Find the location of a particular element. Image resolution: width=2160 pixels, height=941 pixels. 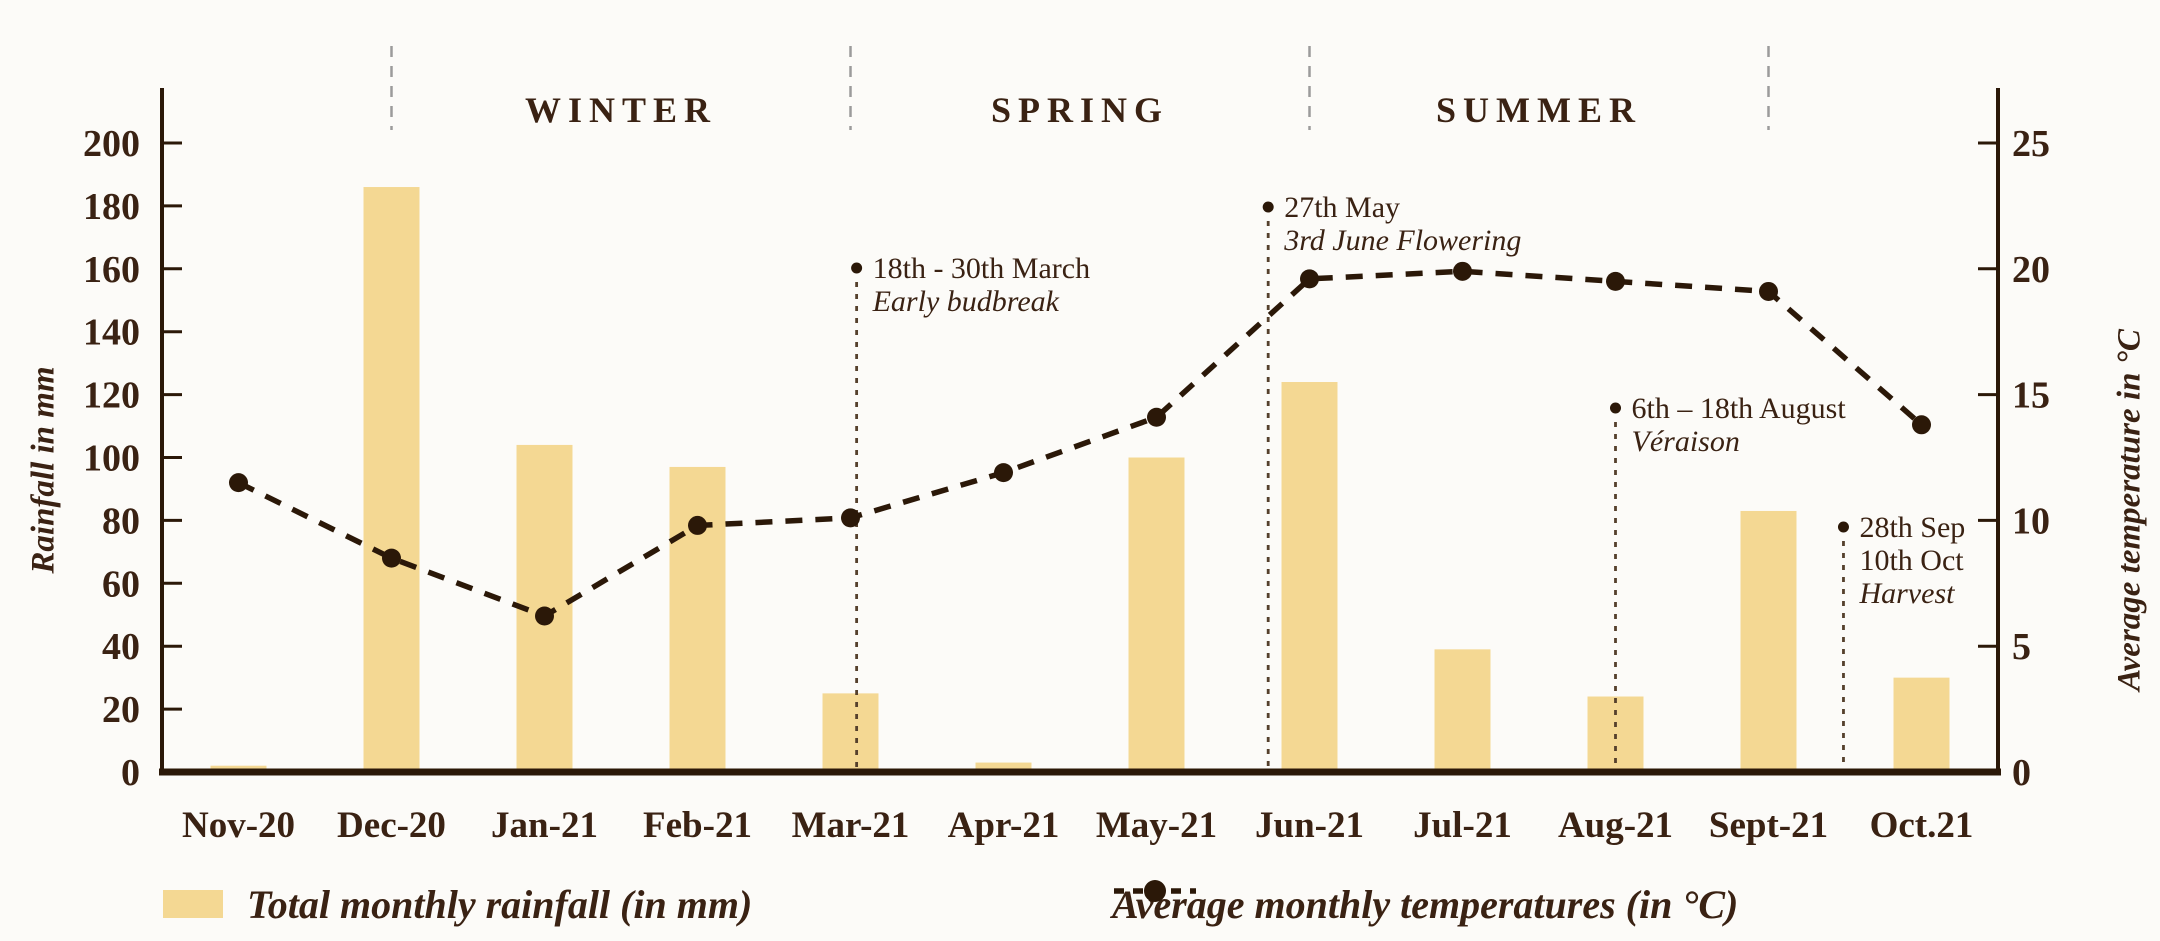

left-tick-label-140: 140 is located at coordinates (111, 333).